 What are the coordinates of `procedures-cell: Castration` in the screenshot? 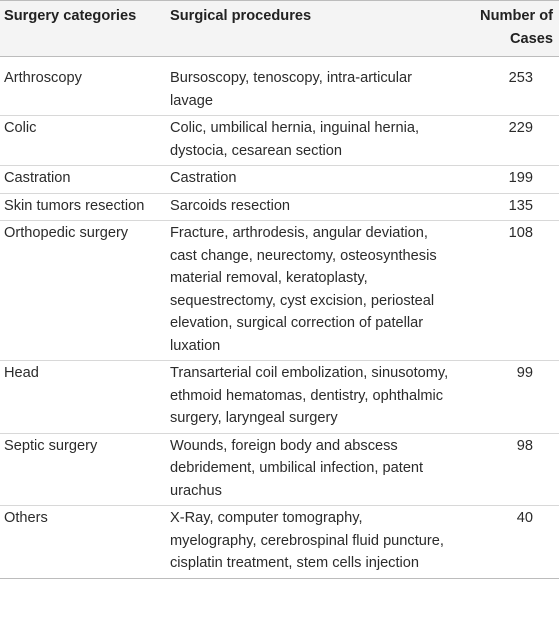 It's located at (203, 178).